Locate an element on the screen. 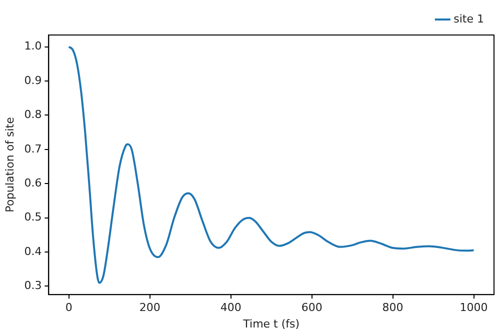 The height and width of the screenshot is (331, 500). x-tick-label: 0 is located at coordinates (68, 307).